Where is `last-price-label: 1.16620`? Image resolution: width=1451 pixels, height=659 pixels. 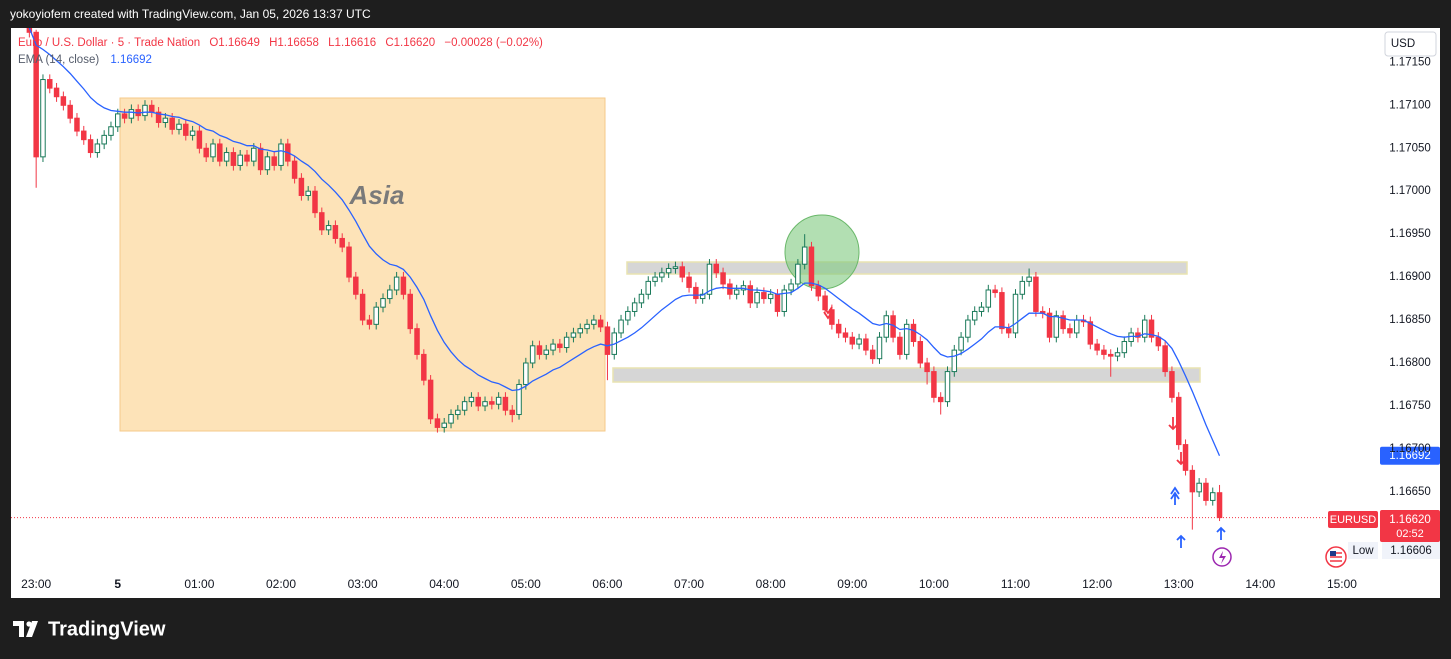 last-price-label: 1.16620 is located at coordinates (1410, 520).